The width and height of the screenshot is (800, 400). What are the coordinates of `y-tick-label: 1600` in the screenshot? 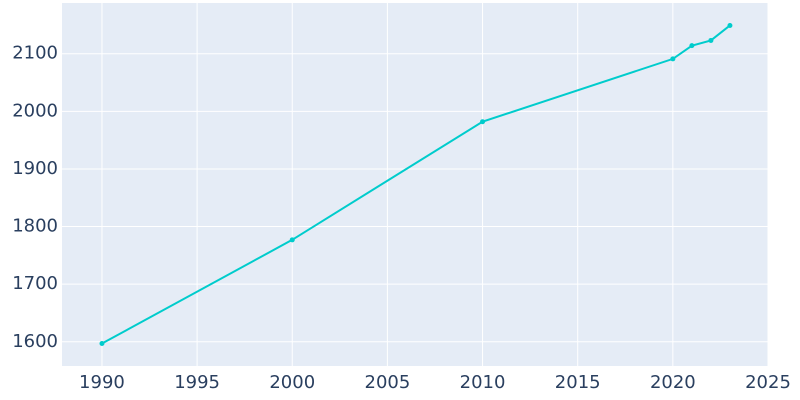 It's located at (35, 341).